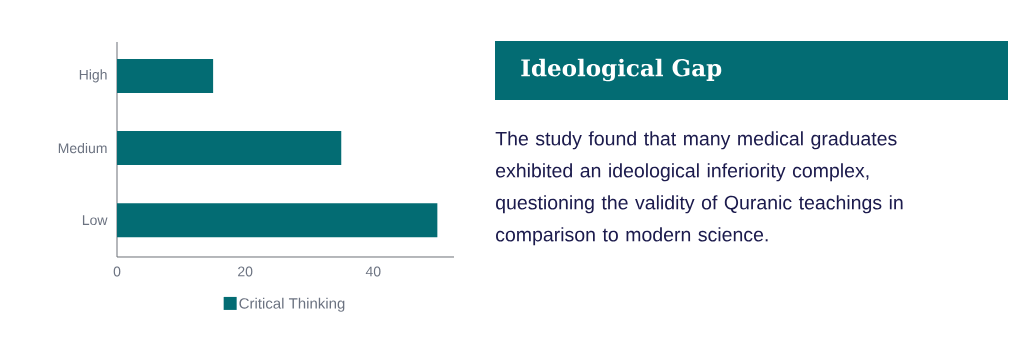 The image size is (1024, 347). I want to click on text: The study found that many medical graduates exhibited an ideological inferiority complex, questioning the validity of Quranic teachings in comparison to modern science., so click(699, 188).